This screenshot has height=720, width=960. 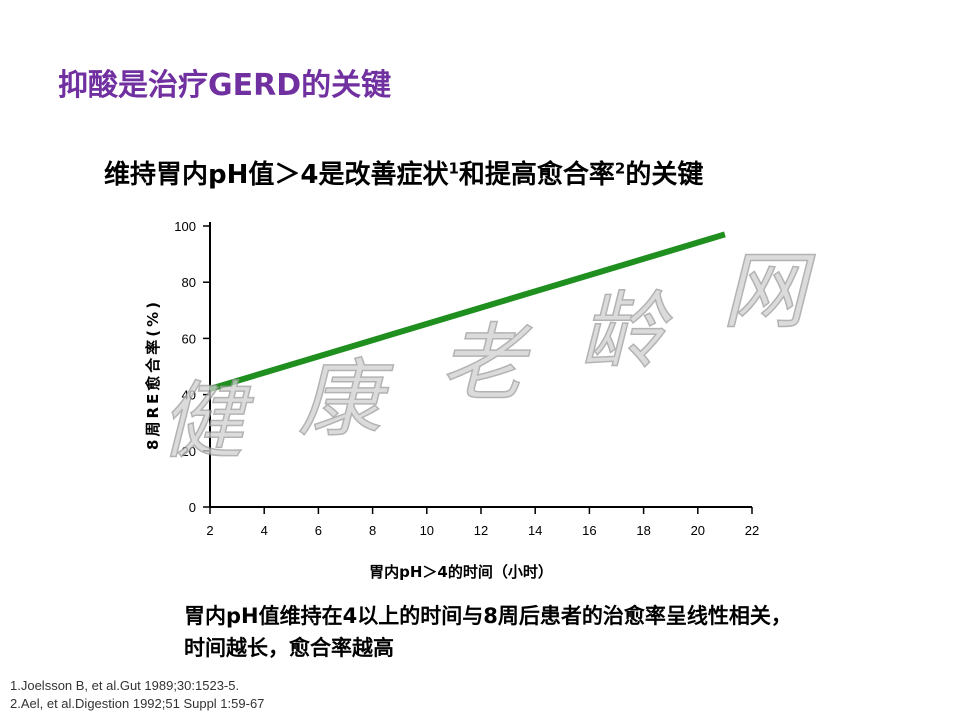 I want to click on y-tick-label: 0, so click(x=192, y=507).